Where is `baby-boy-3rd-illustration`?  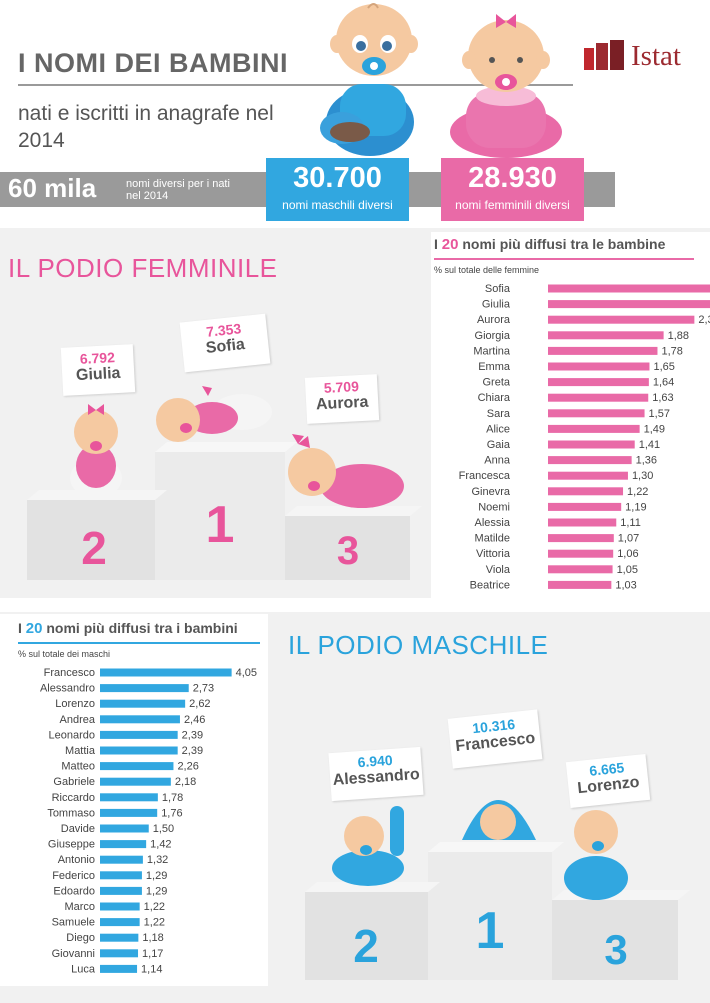 baby-boy-3rd-illustration is located at coordinates (596, 855).